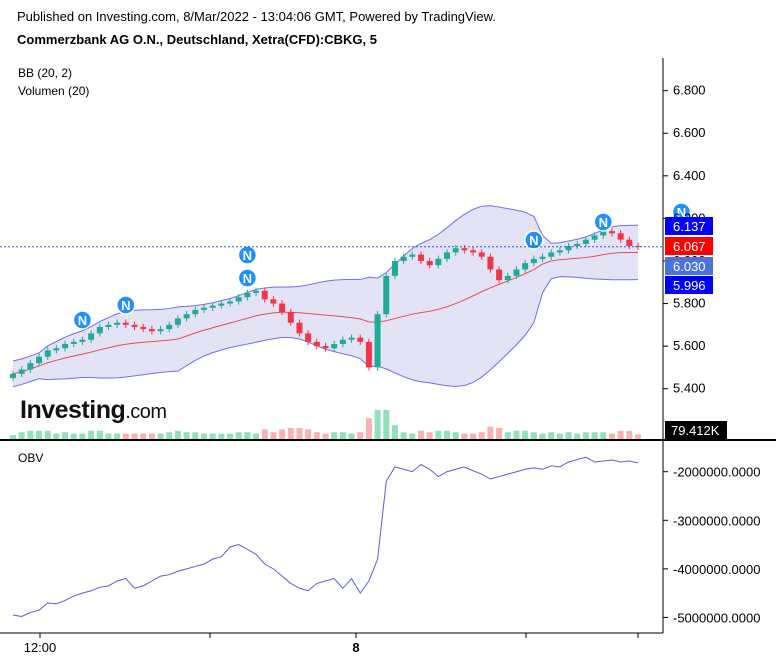 The width and height of the screenshot is (776, 662). I want to click on price-tick-label: 5.400, so click(689, 388).